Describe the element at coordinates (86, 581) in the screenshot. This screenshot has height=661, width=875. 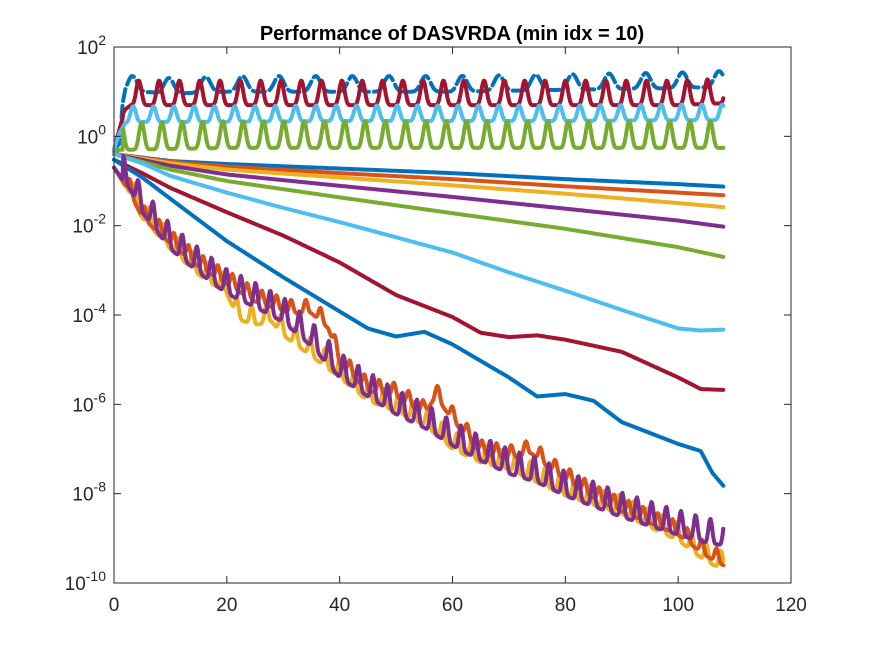
I see `y-tick-label: 10⁻¹⁰` at that location.